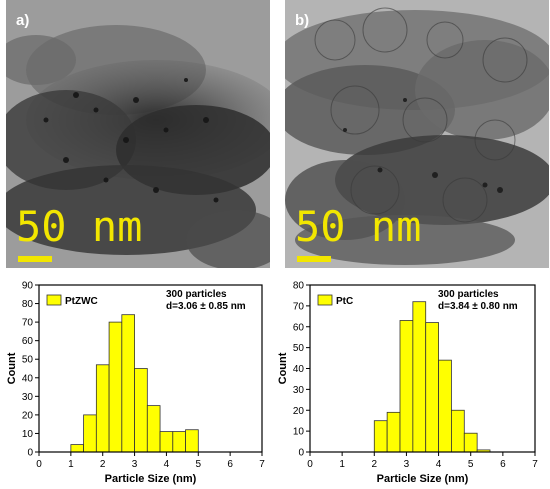 This screenshot has height=489, width=550. What do you see at coordinates (314, 259) in the screenshot?
I see `scale-bar-b` at bounding box center [314, 259].